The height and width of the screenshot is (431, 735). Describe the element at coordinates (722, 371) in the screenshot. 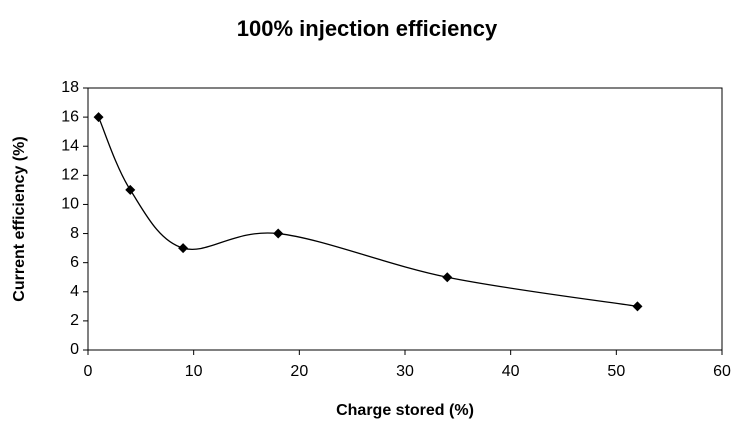

I see `x-tick-label: 60` at that location.